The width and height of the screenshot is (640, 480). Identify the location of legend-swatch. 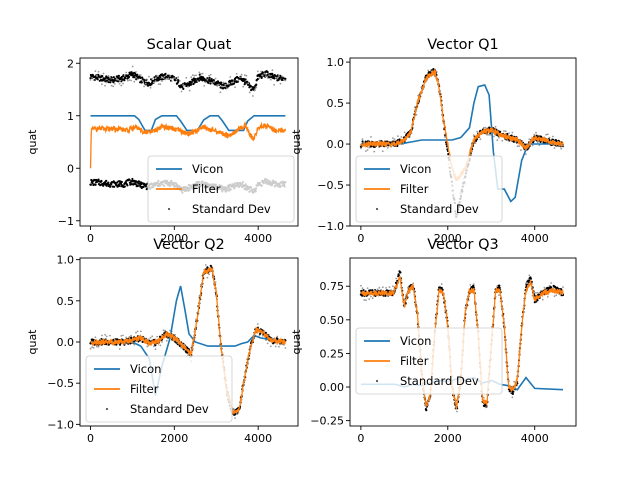
(169, 209).